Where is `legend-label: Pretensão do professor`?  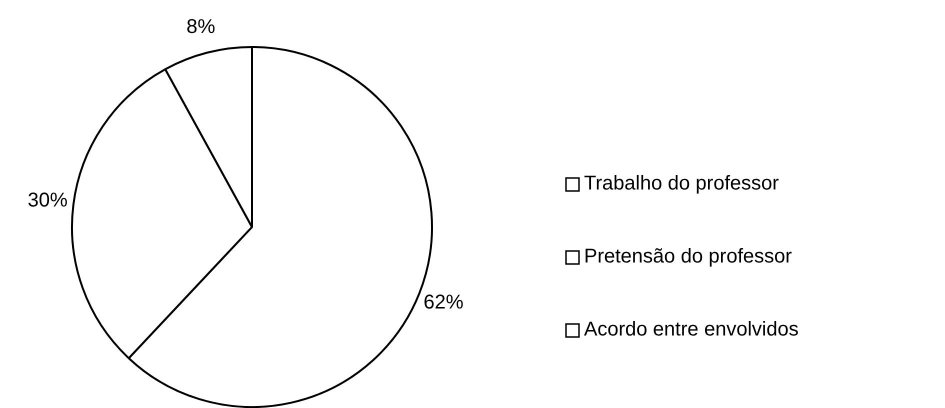 legend-label: Pretensão do professor is located at coordinates (688, 257).